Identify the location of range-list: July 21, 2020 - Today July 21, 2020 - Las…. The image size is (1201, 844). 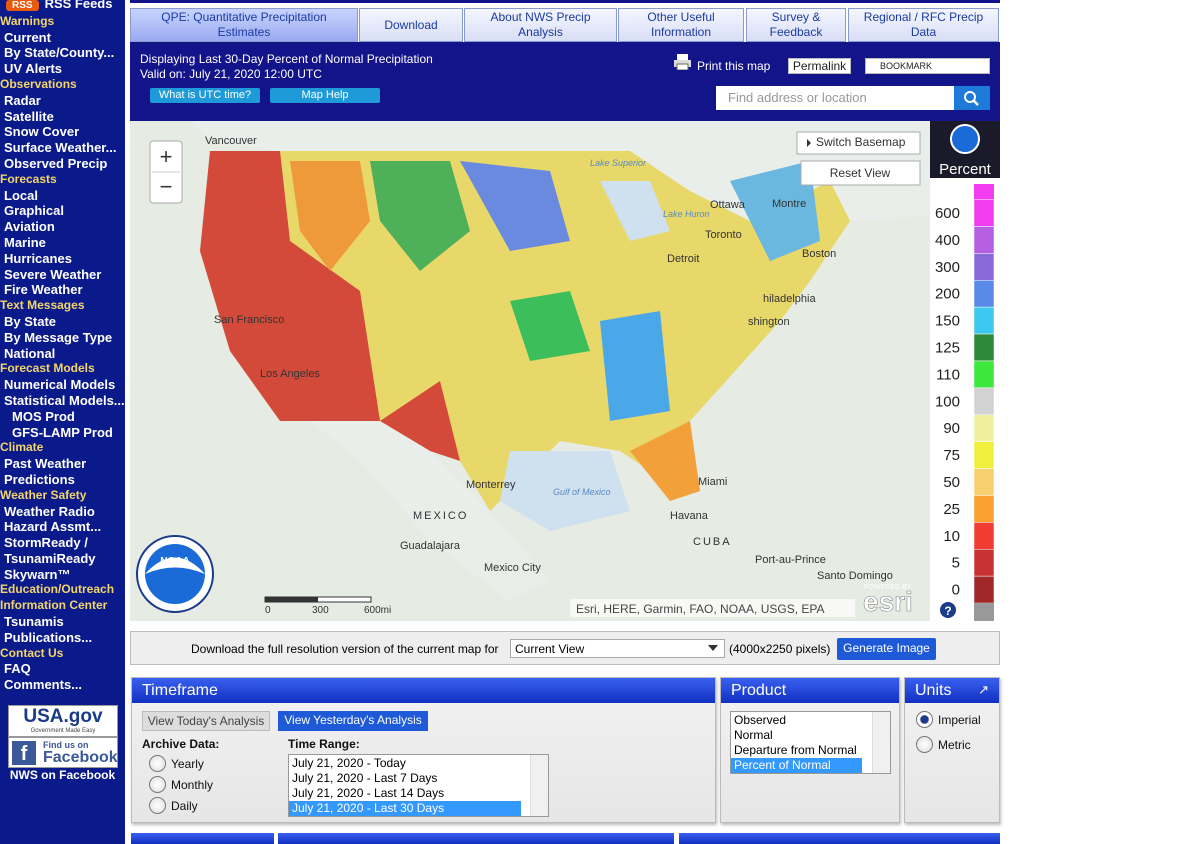
(418, 785).